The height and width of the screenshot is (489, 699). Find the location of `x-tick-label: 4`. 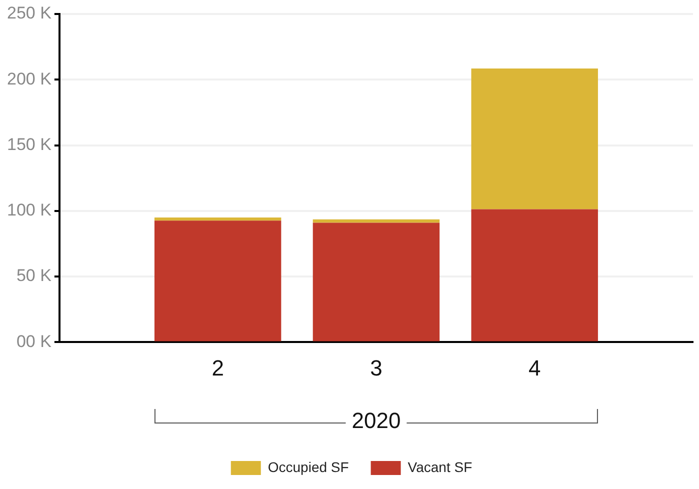

x-tick-label: 4 is located at coordinates (534, 367).